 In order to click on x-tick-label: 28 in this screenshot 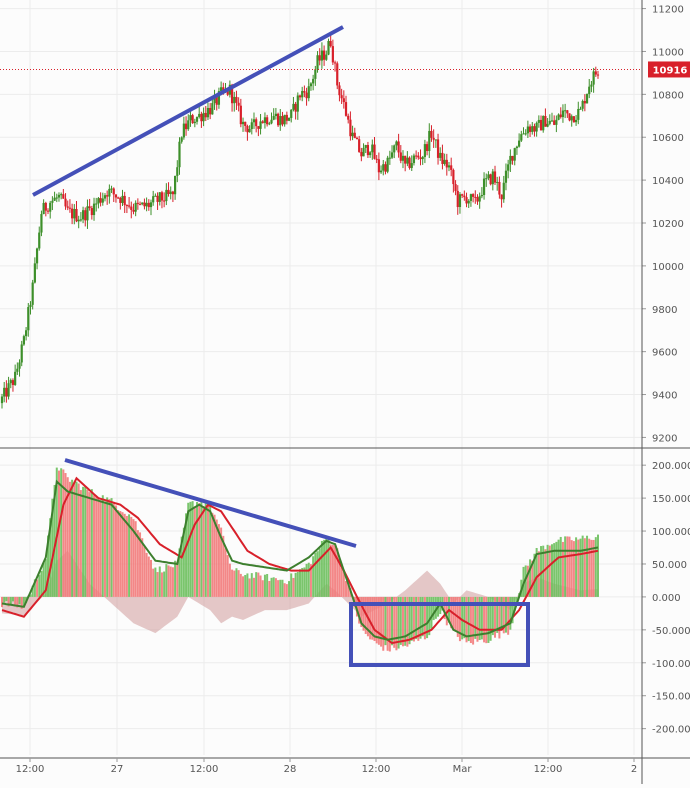, I will do `click(290, 769)`.